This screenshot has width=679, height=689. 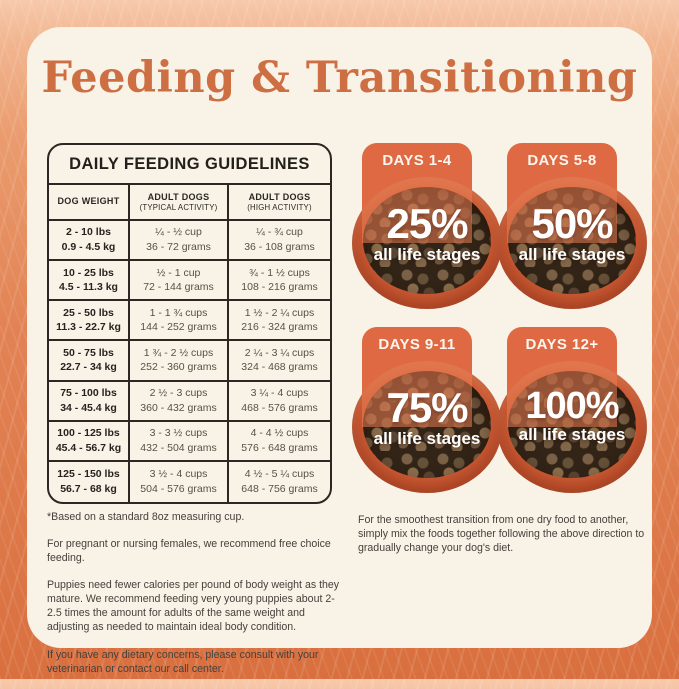 What do you see at coordinates (89, 441) in the screenshot?
I see `table-cell-weight: 100 - 125 lbs 45.4 - 56.7 kg` at bounding box center [89, 441].